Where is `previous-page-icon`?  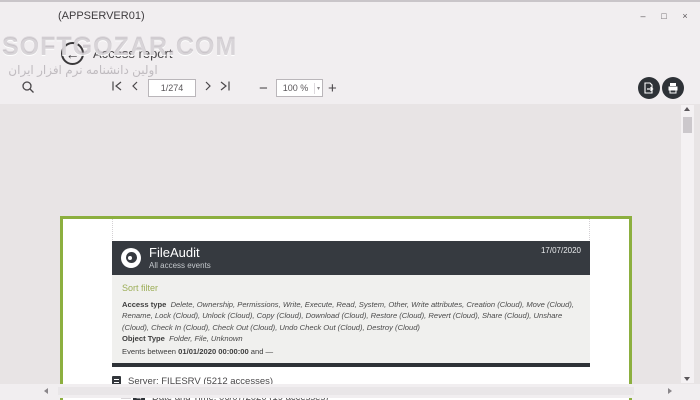 previous-page-icon is located at coordinates (135, 86).